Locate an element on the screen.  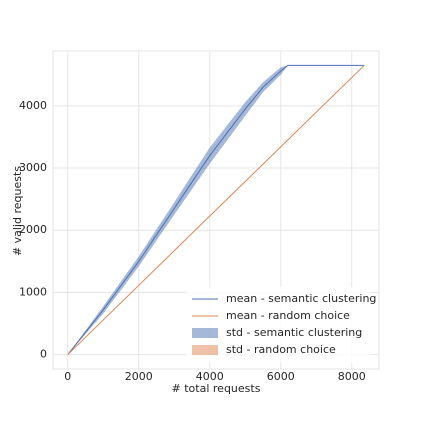
legend-label: mean - random choice is located at coordinates (288, 315).